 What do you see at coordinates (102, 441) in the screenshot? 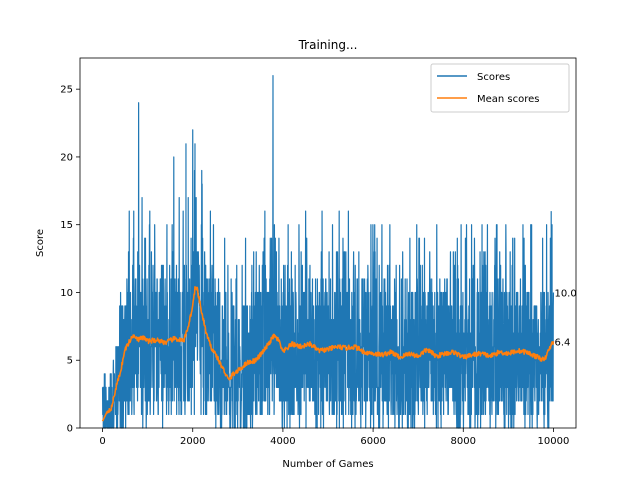
I see `x-tick-label: 0` at bounding box center [102, 441].